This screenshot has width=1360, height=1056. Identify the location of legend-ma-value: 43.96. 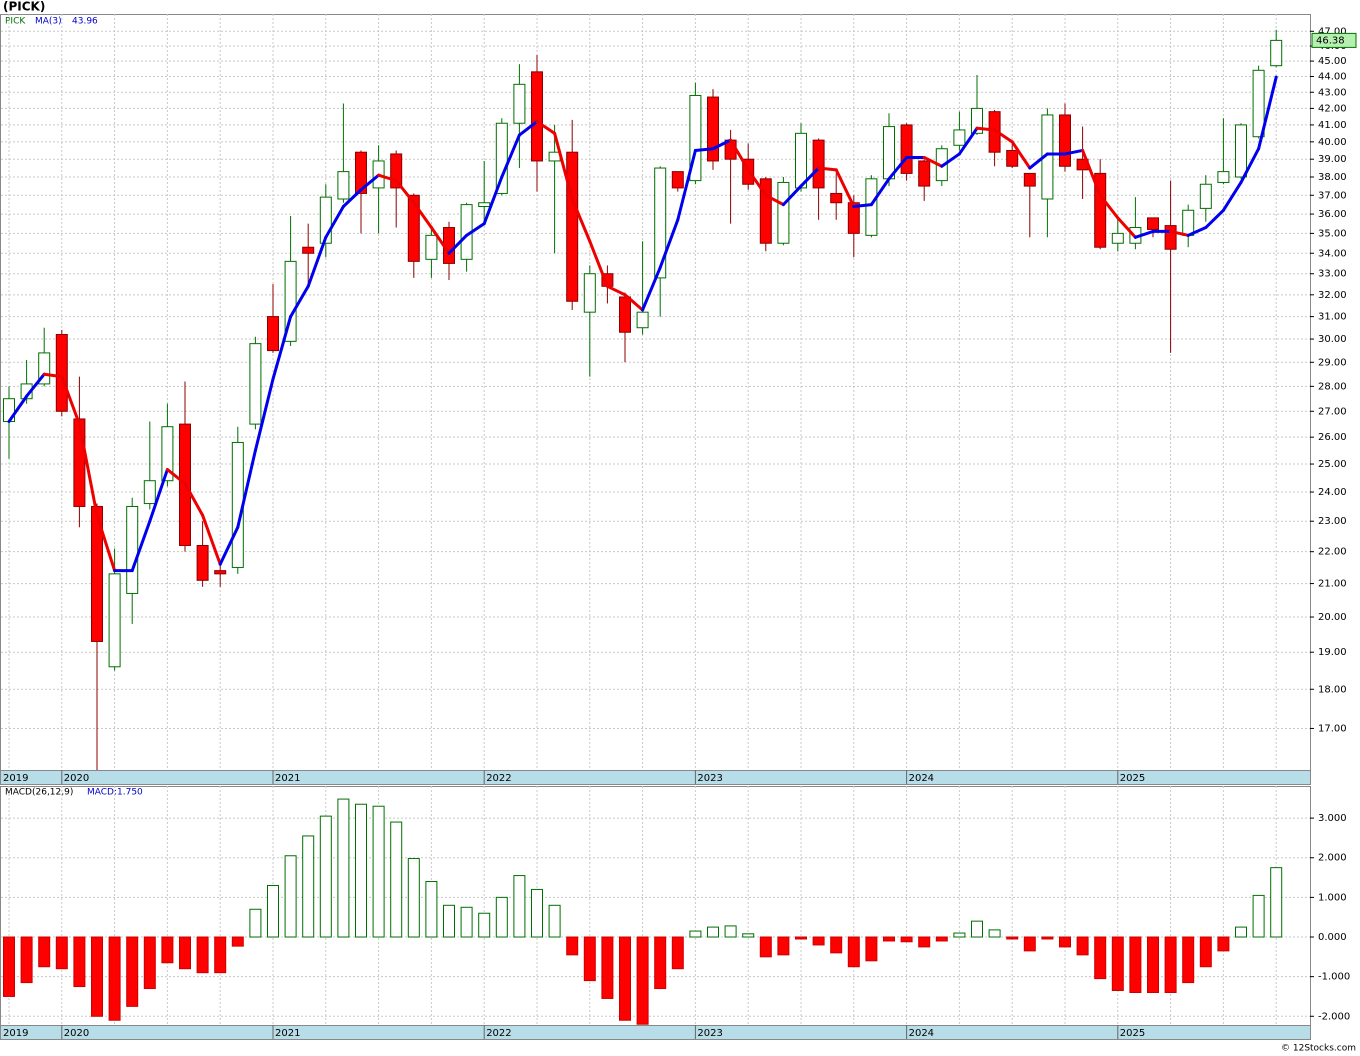
(85, 22).